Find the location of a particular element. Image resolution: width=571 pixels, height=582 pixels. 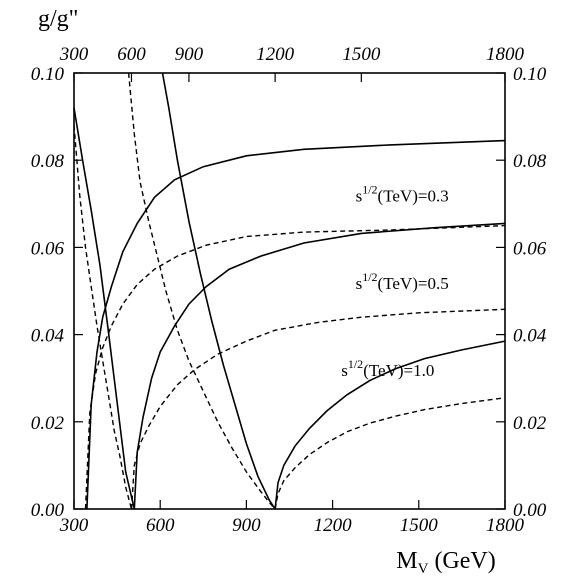

annotation-energy: s1/2(TeV)=0.5 is located at coordinates (402, 281).